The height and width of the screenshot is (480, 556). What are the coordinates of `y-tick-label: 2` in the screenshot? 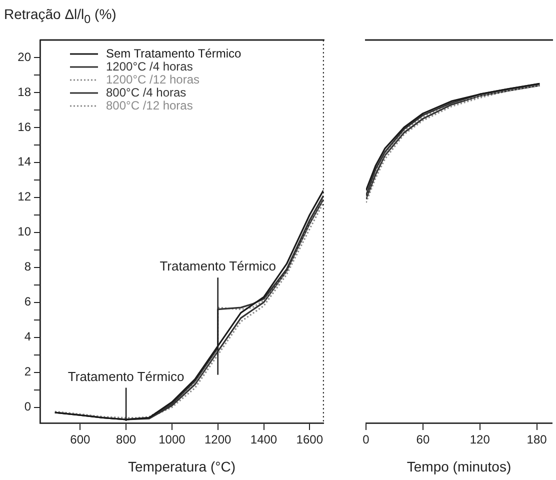 It's located at (28, 371).